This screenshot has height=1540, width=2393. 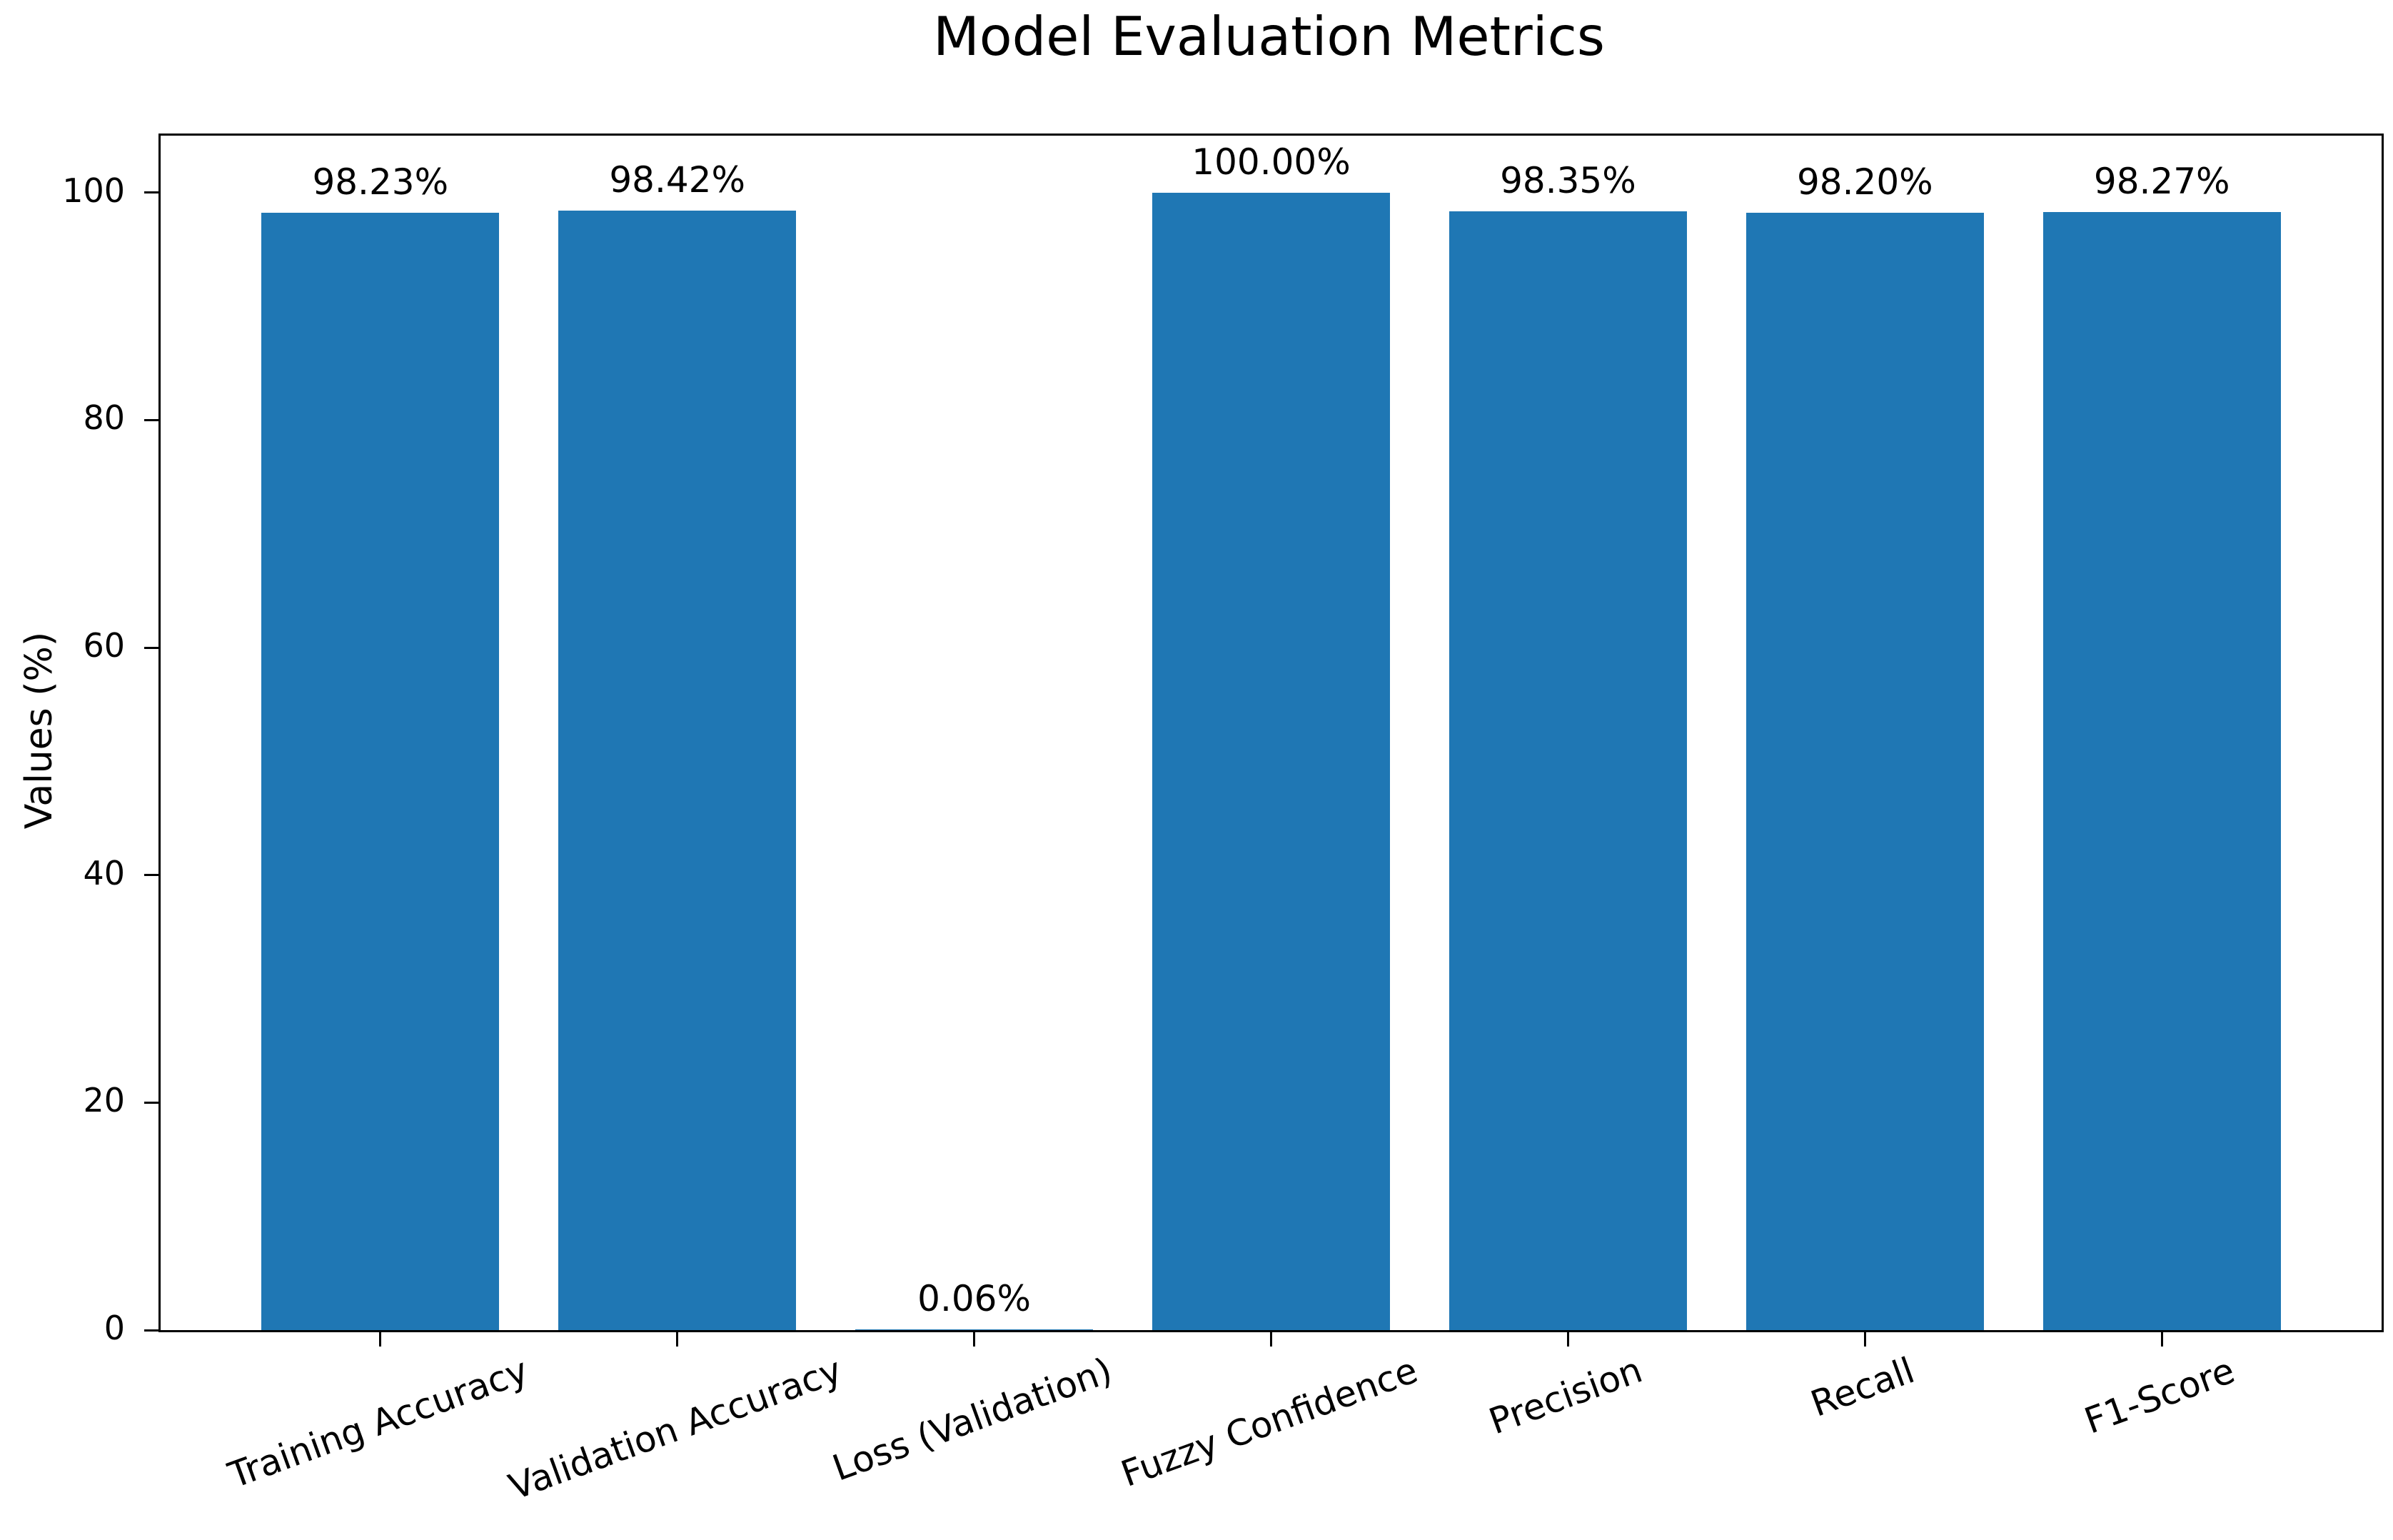 I want to click on bar-value-label: 98.23%, so click(x=380, y=182).